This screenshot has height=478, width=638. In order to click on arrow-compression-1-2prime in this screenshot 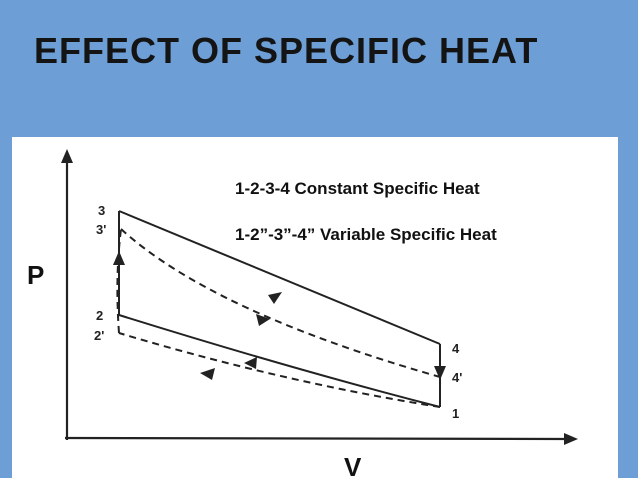, I will do `click(207, 374)`.